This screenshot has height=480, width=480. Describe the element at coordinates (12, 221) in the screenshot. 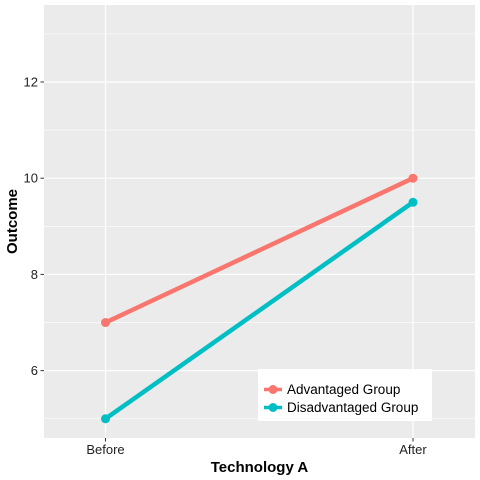

I see `y-axis-title: Outcome` at that location.